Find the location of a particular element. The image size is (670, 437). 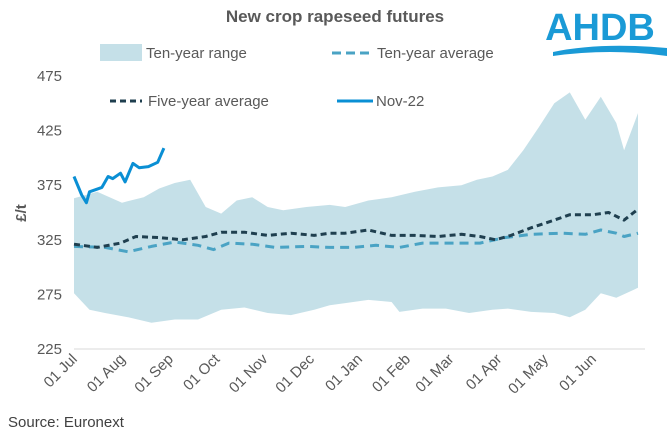

ten-year-average-line is located at coordinates (356, 241).